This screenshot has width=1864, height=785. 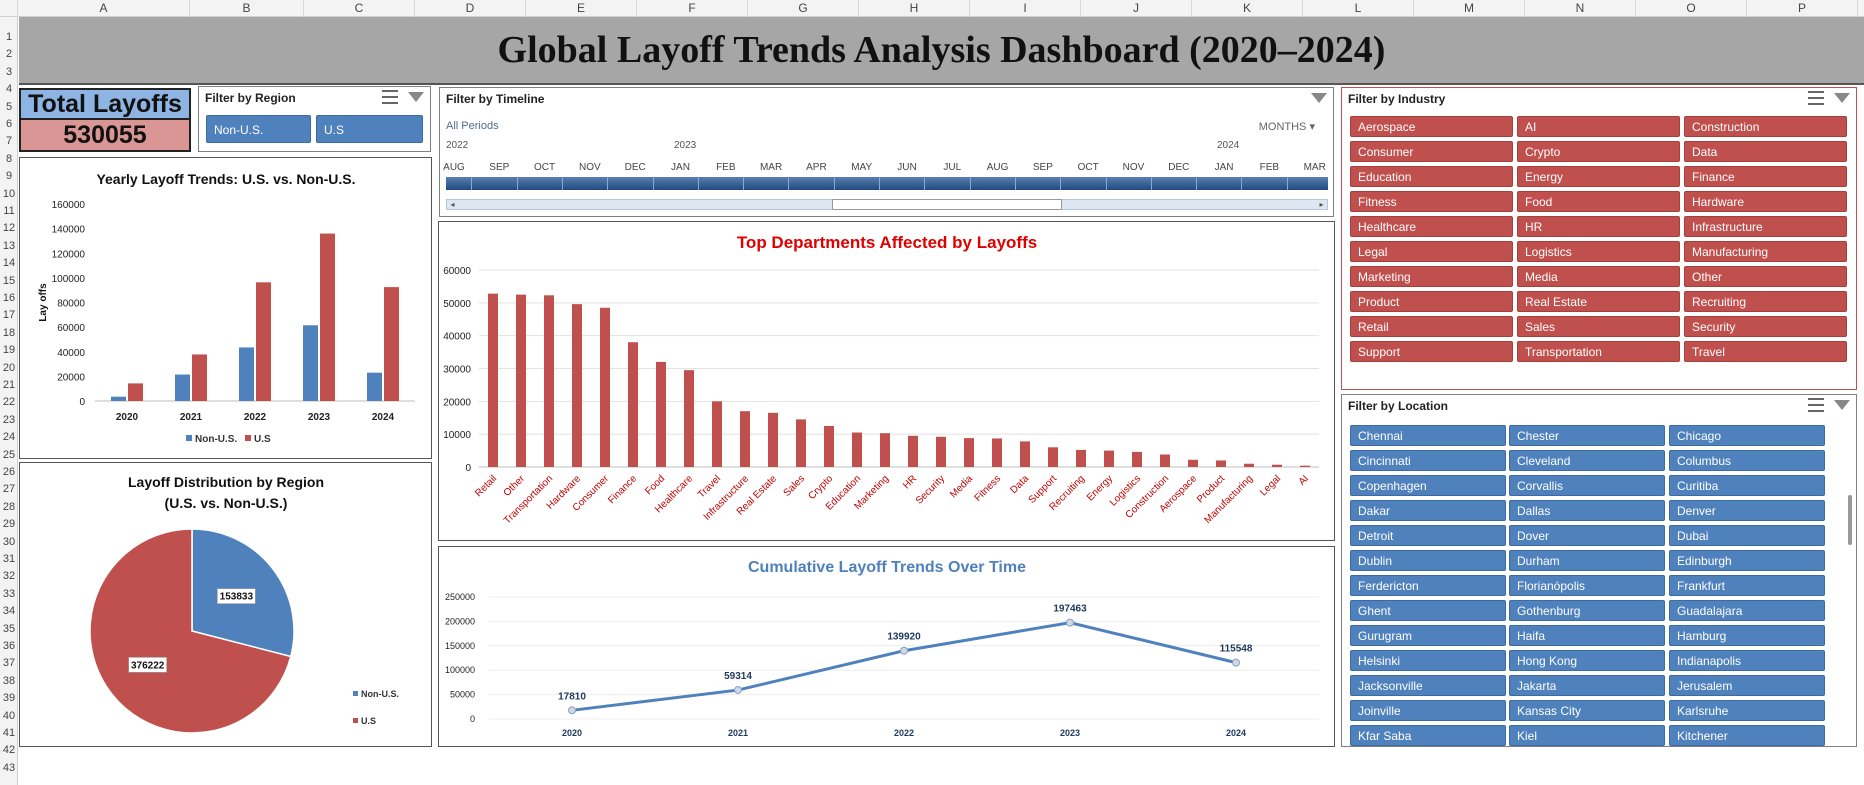 I want to click on row-header: 10, so click(x=9, y=193).